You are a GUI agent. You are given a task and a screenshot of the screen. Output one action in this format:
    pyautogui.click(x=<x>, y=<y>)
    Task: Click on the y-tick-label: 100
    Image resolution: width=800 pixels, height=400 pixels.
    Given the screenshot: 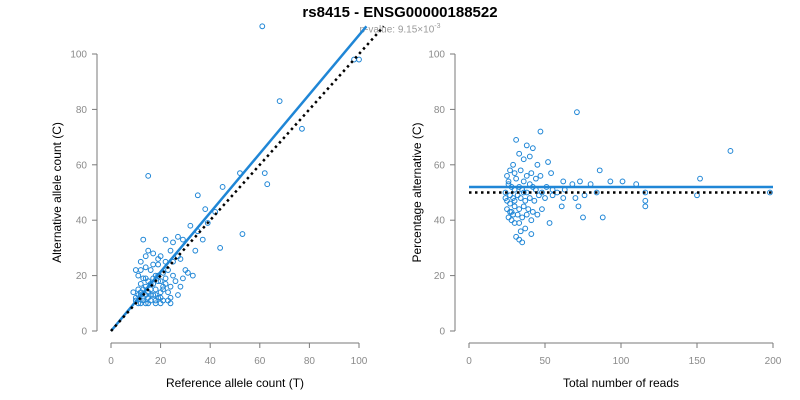 What is the action you would take?
    pyautogui.click(x=78, y=55)
    